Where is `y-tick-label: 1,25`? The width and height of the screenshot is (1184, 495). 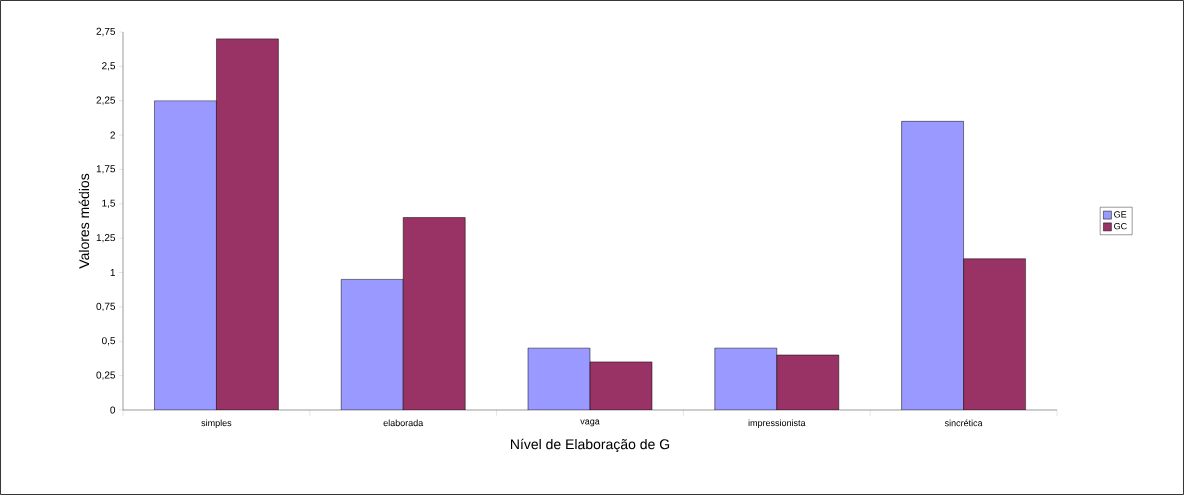
y-tick-label: 1,25 is located at coordinates (106, 238).